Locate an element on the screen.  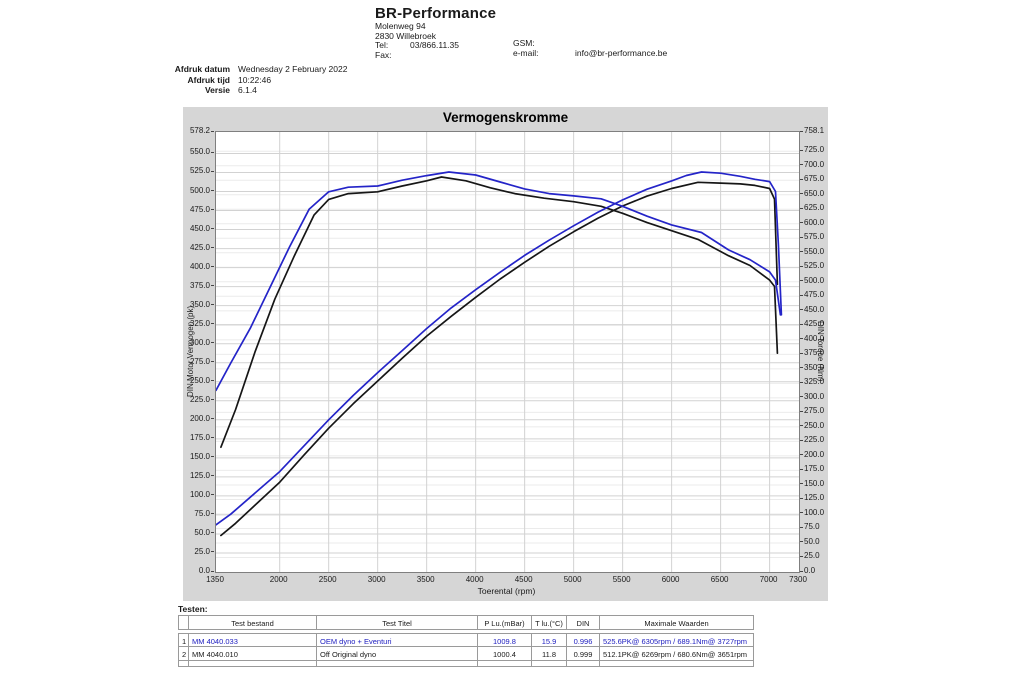
meta-row-date: Afdruk datum Wednesday 2 February 2022 is located at coordinates (229, 69).